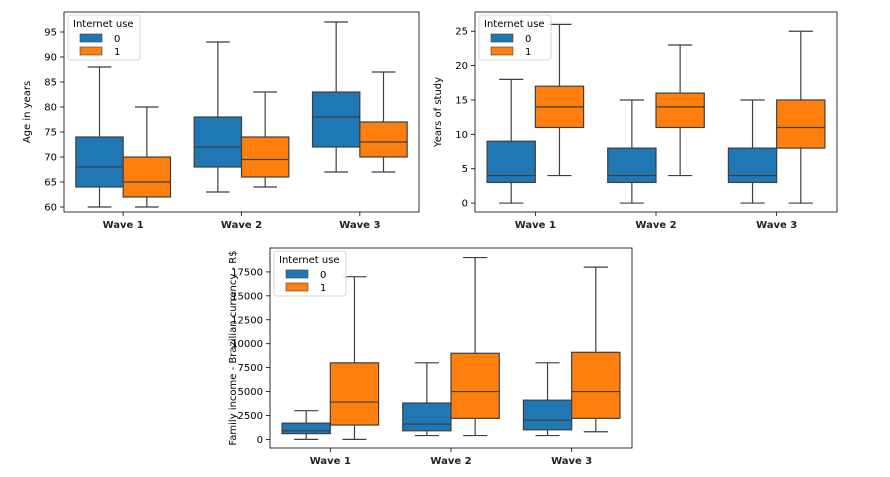  Describe the element at coordinates (50, 33) in the screenshot. I see `y-tick-label: 95` at that location.